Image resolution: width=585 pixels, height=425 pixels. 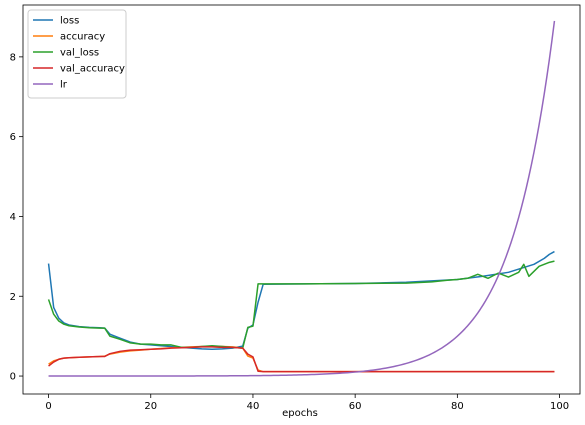 I want to click on x-tick-label: 100, so click(x=559, y=406).